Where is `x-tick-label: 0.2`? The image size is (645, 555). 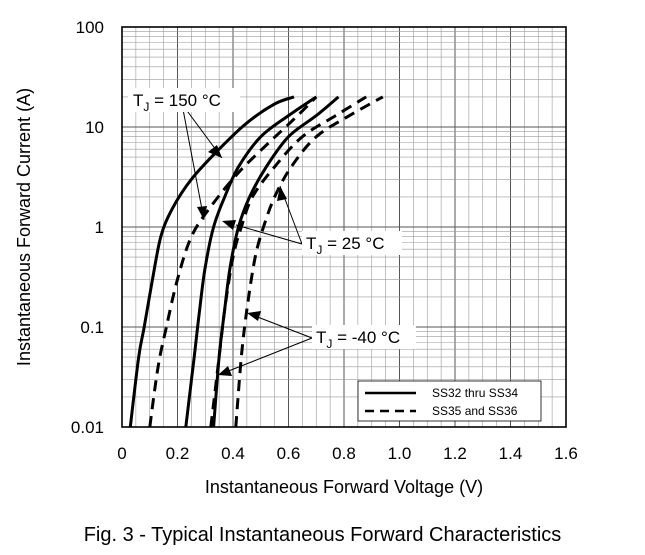
x-tick-label: 0.2 is located at coordinates (178, 453).